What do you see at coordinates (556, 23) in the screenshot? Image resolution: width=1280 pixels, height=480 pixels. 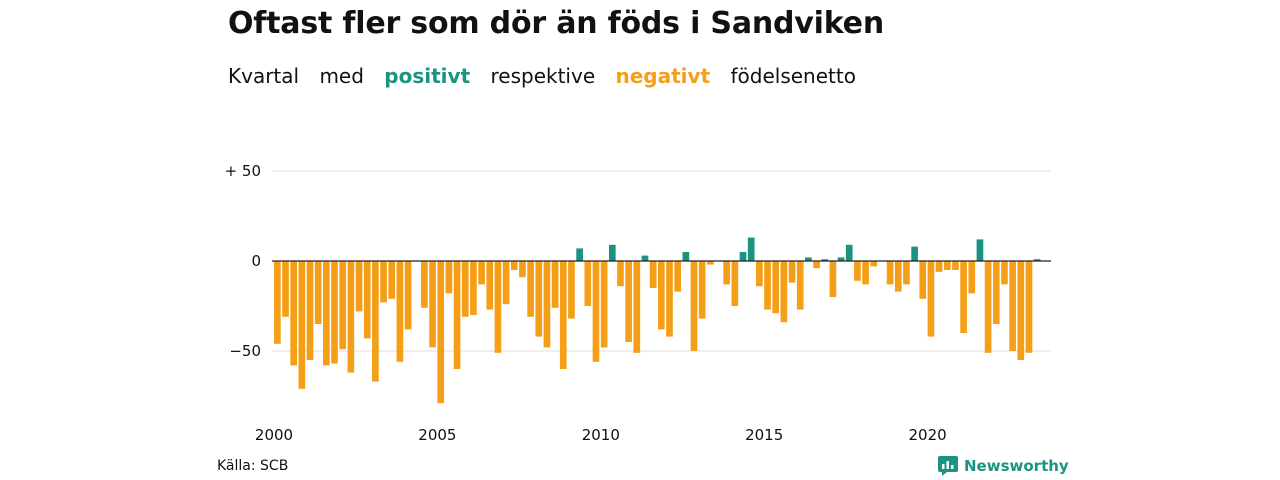 I see `chart-title: Oftast fler som dör än föds i Sandviken` at bounding box center [556, 23].